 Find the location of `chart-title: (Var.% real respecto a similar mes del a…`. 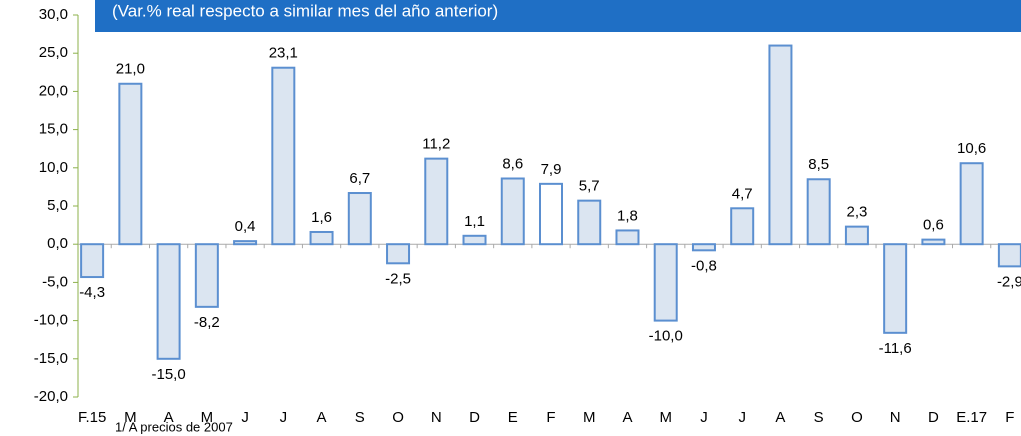

chart-title: (Var.% real respecto a similar mes del a… is located at coordinates (305, 10).